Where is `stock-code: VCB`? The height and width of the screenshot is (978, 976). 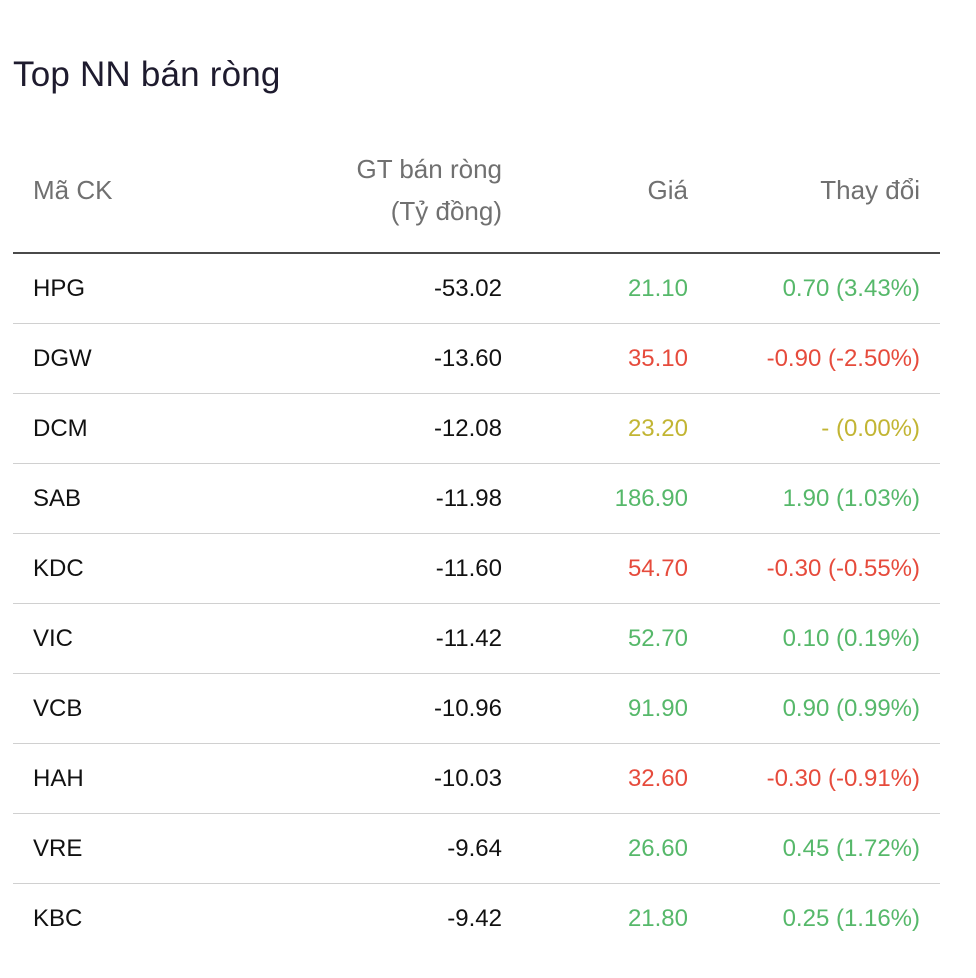 stock-code: VCB is located at coordinates (58, 708).